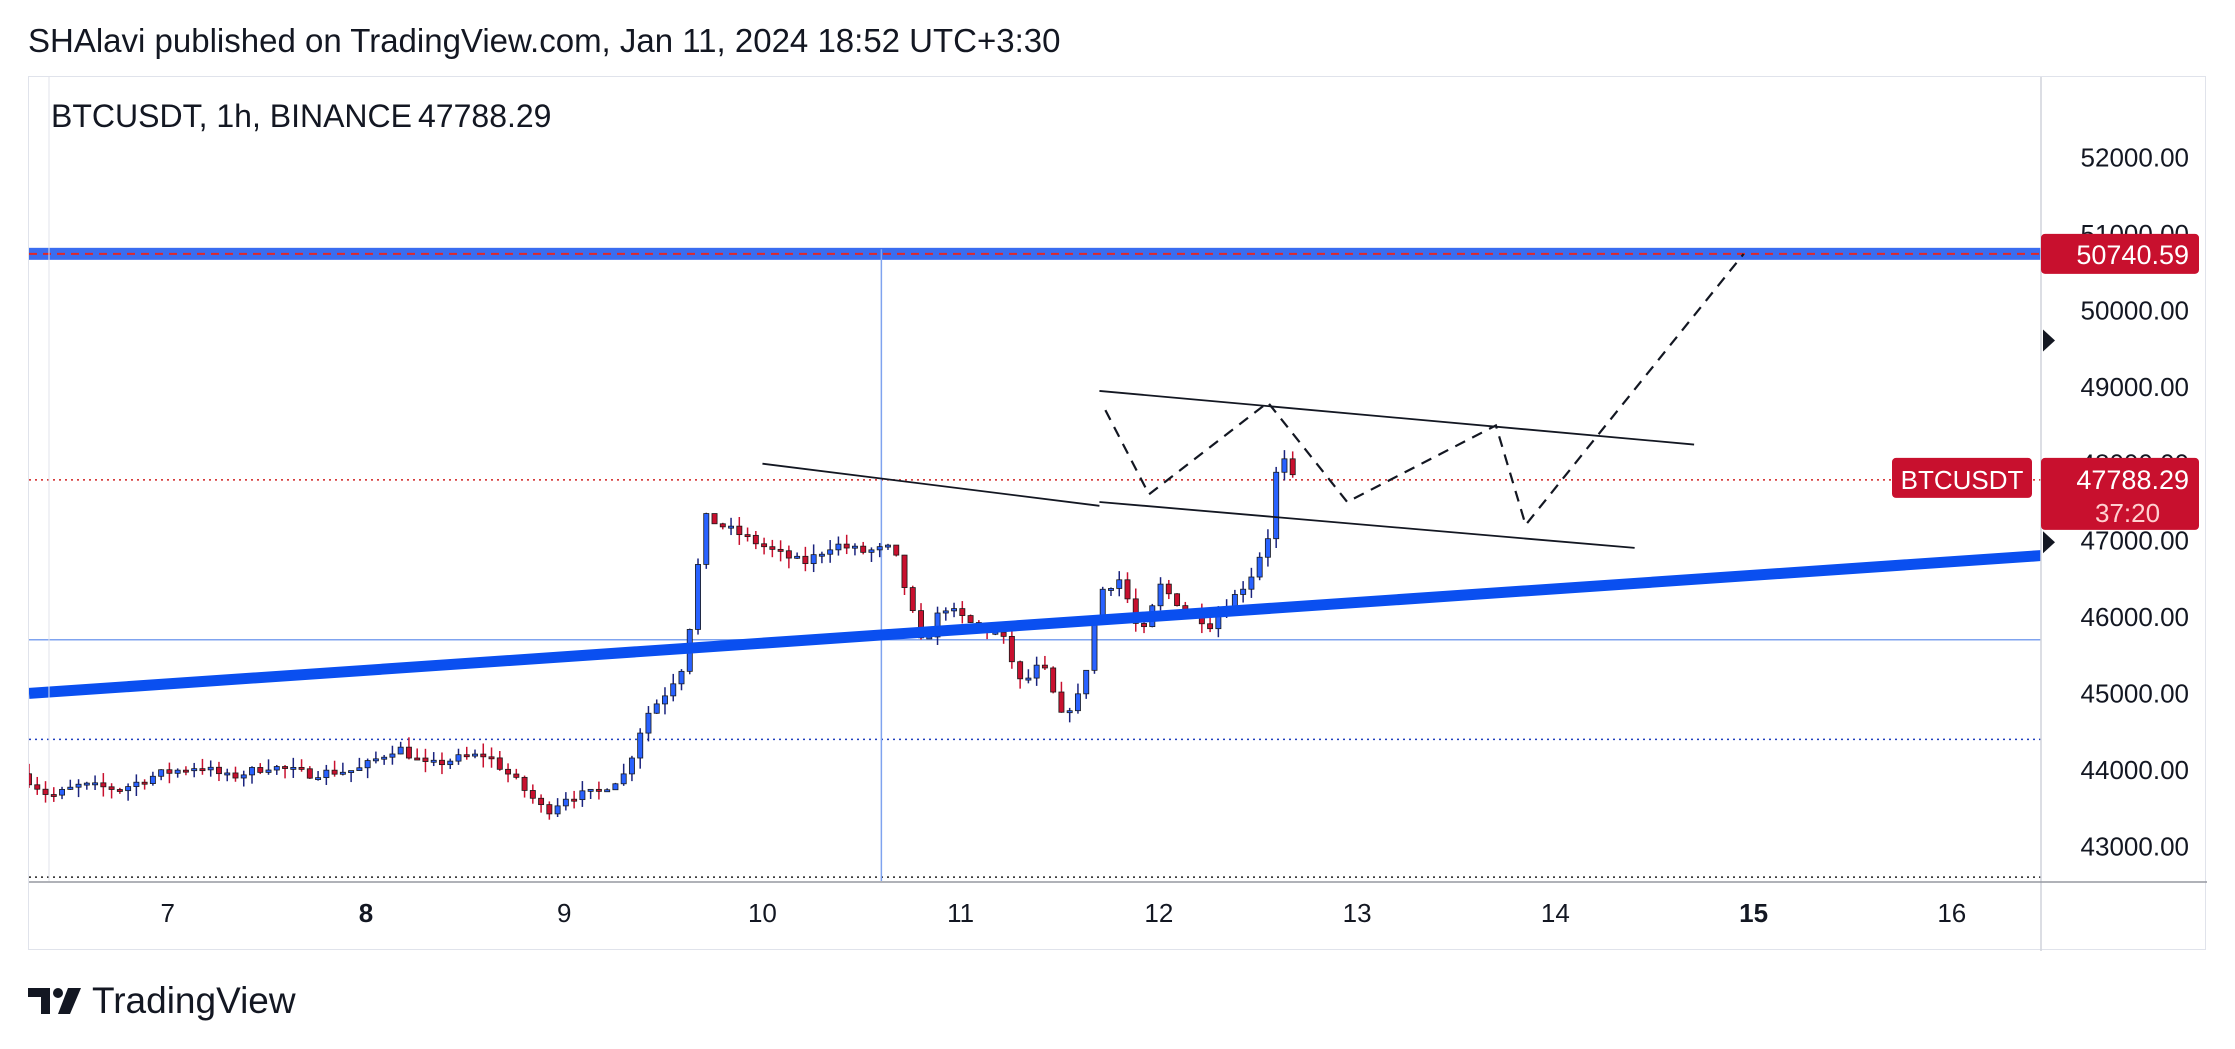 This screenshot has height=1049, width=2235. Describe the element at coordinates (2135, 847) in the screenshot. I see `price-tick-label: 43000.00` at that location.